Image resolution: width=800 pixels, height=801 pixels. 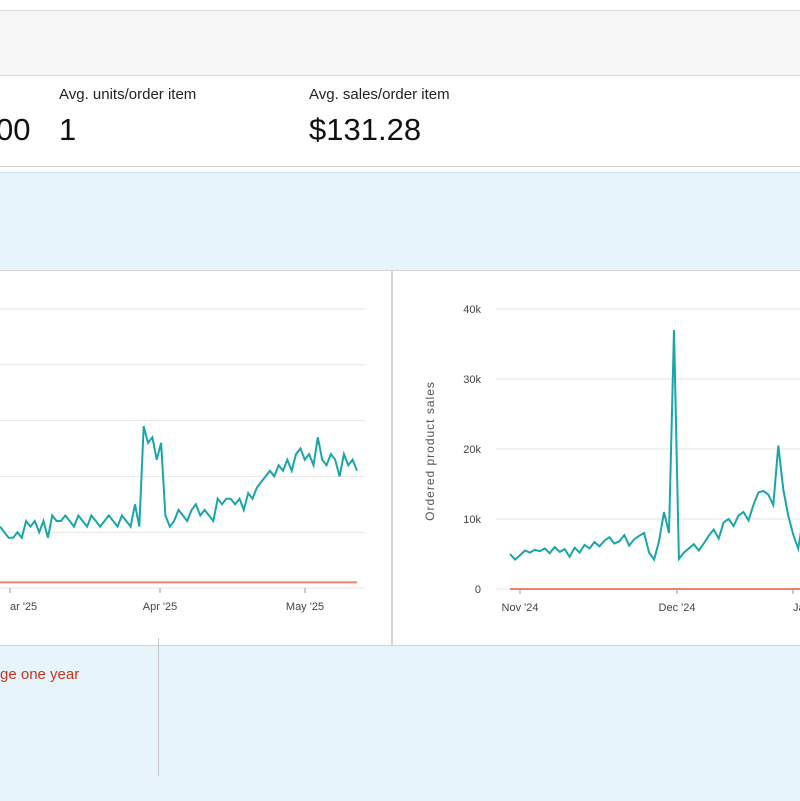 What do you see at coordinates (305, 607) in the screenshot?
I see `x-tick-label: May '25` at bounding box center [305, 607].